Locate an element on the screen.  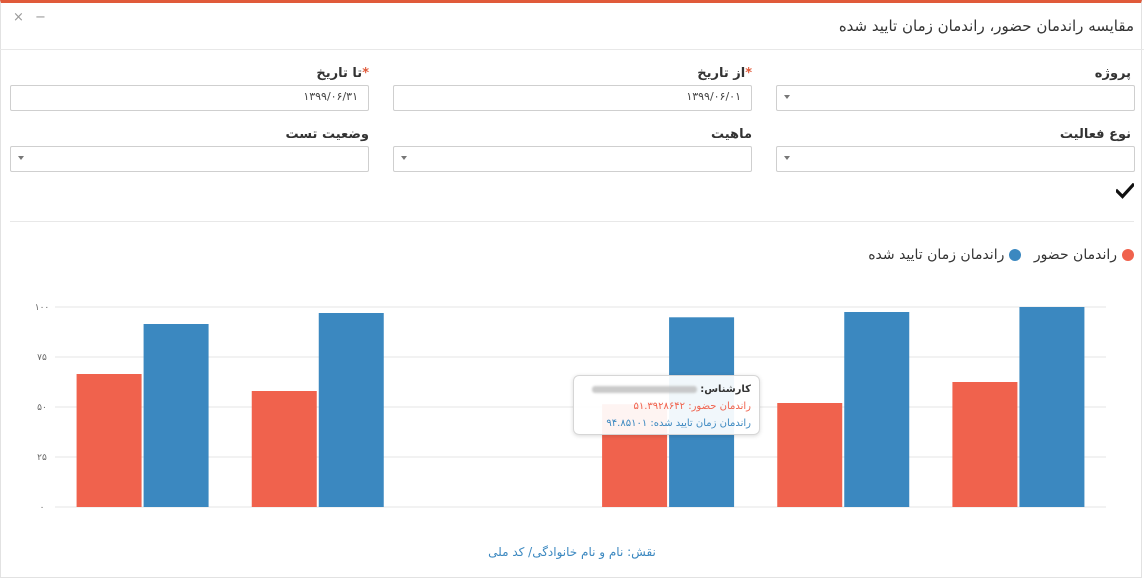
legend-label: راندمان حضور is located at coordinates (1075, 255).